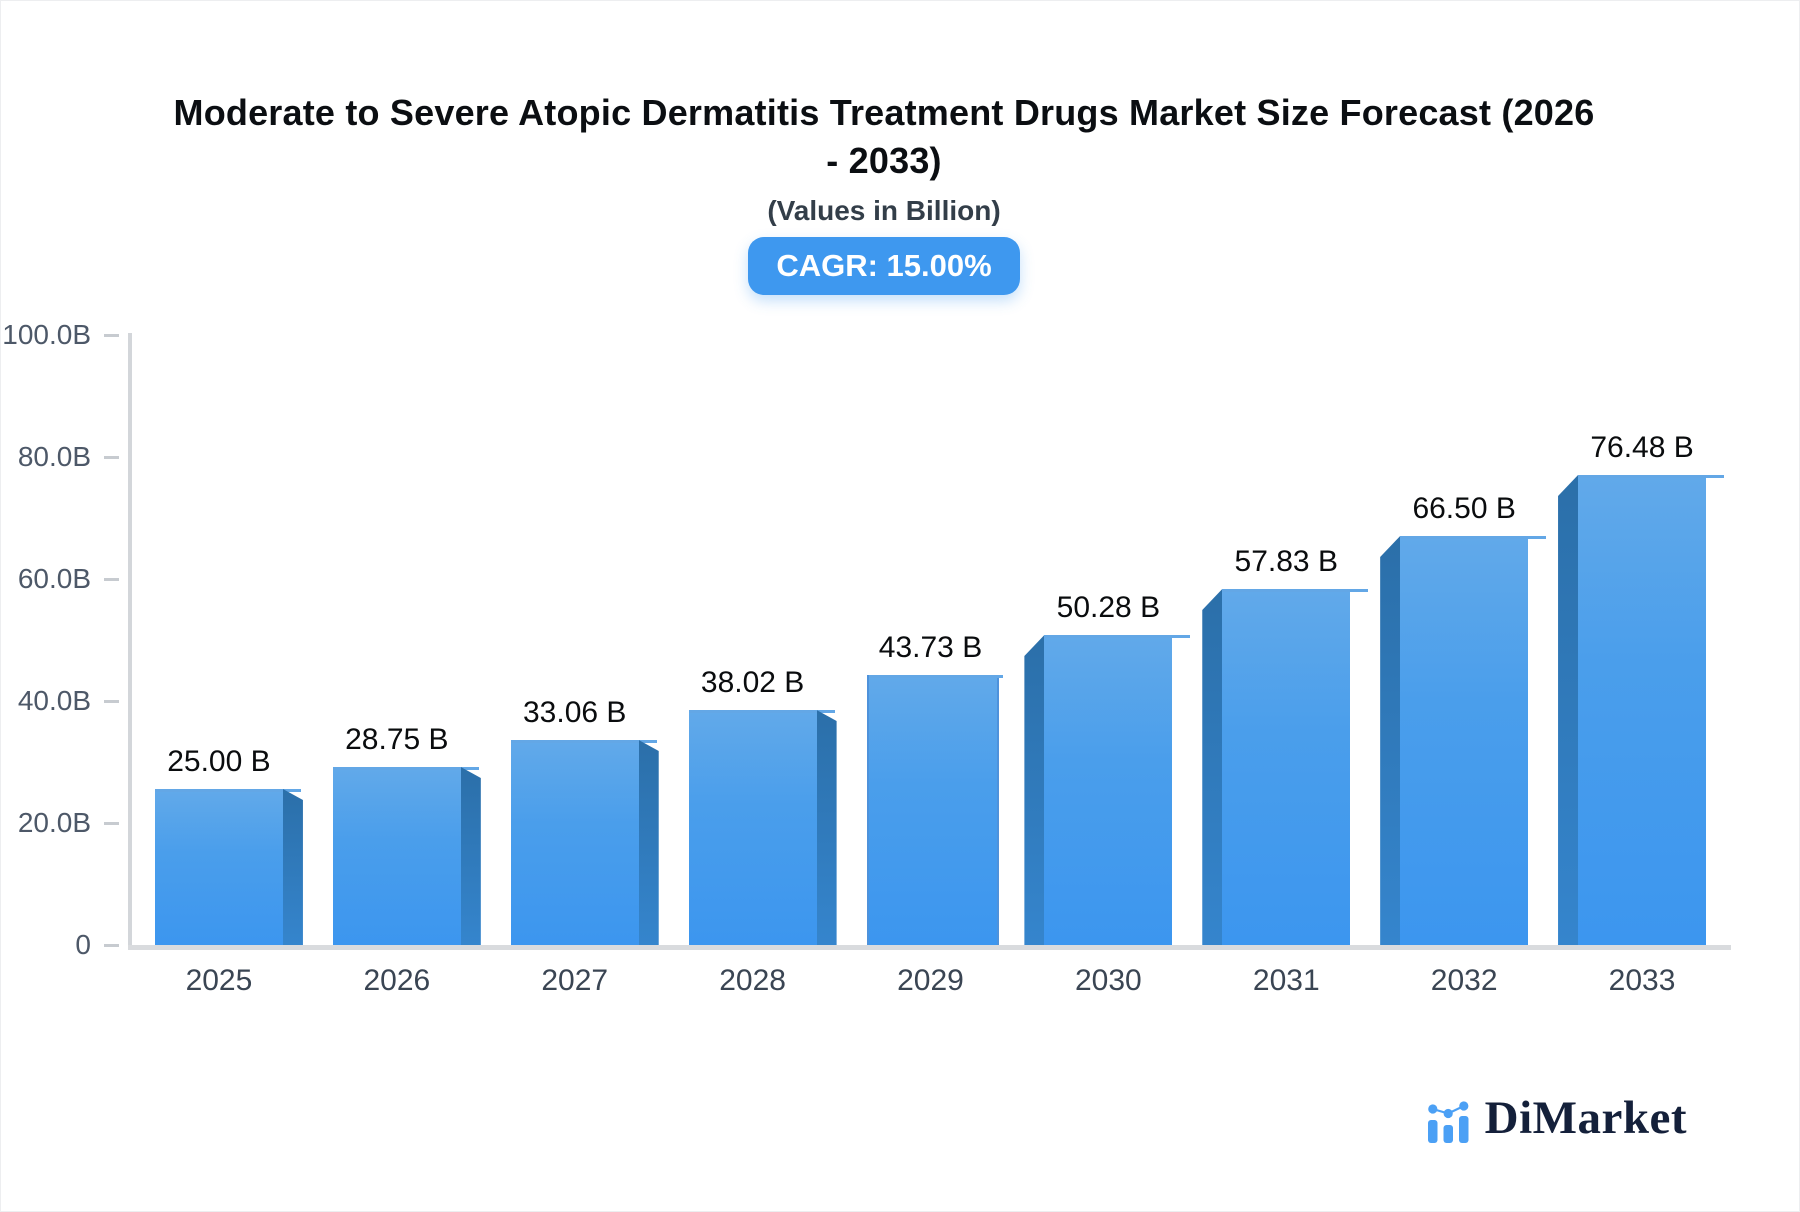  Describe the element at coordinates (54, 578) in the screenshot. I see `y-axis-label: 60.0B` at that location.